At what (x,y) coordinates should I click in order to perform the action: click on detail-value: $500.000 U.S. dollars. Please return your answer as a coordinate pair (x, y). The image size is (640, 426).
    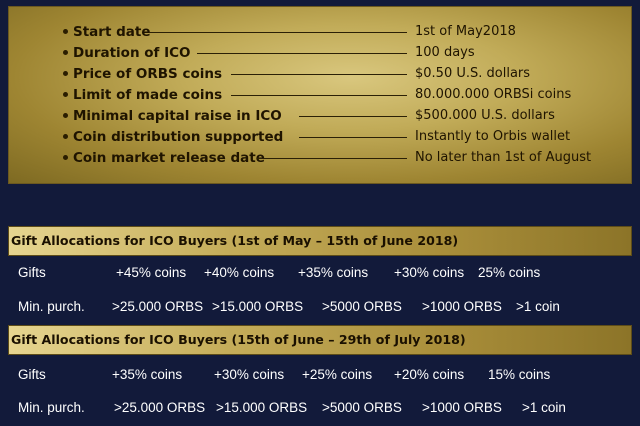
    Looking at the image, I should click on (485, 115).